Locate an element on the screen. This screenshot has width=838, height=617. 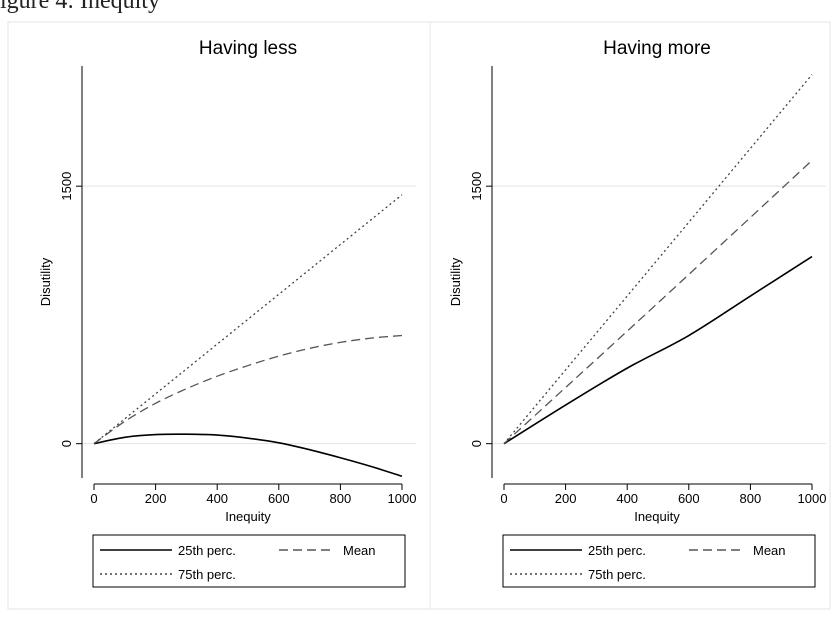
series-line-mean is located at coordinates (248, 389).